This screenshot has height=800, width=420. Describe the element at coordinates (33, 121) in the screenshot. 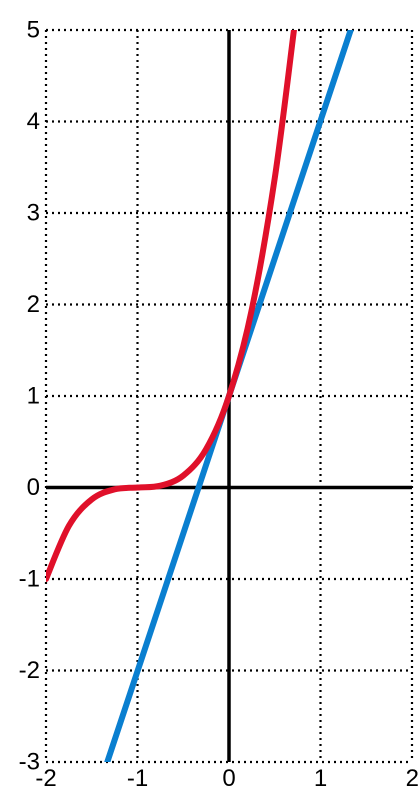

I see `y-tick-label: 4` at that location.